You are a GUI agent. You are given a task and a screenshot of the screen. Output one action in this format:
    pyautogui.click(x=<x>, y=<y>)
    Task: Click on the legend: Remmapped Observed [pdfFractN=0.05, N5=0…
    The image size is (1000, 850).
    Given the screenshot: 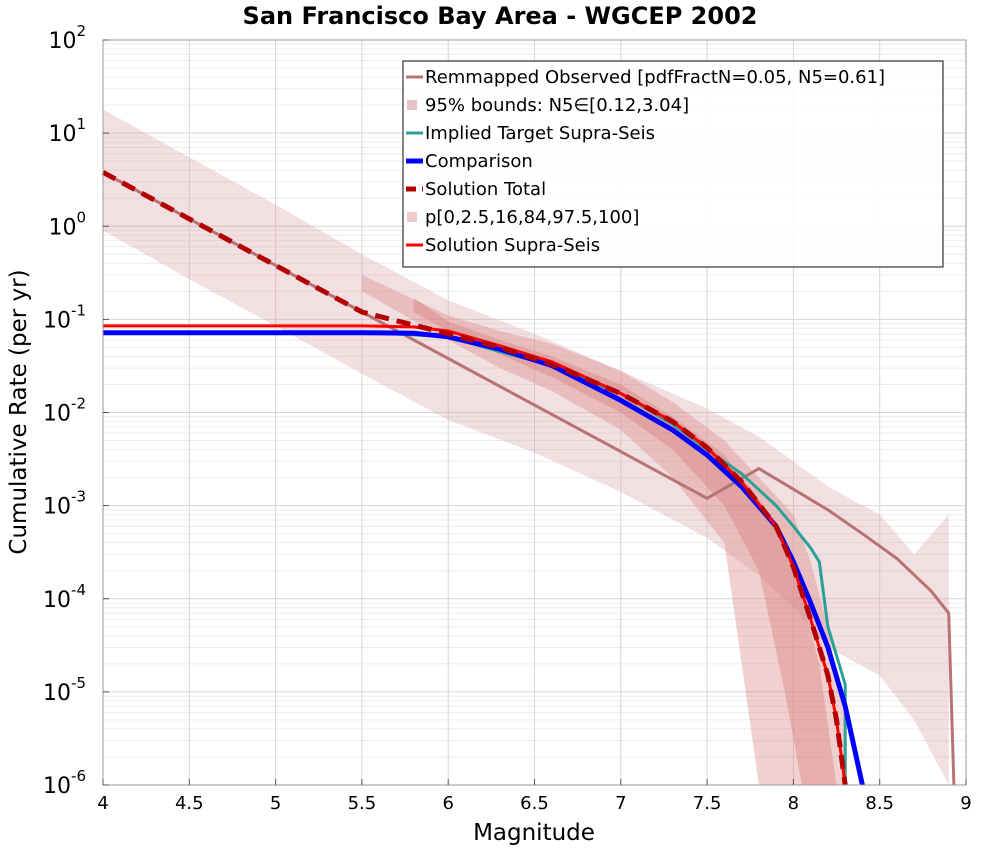 What is the action you would take?
    pyautogui.click(x=673, y=164)
    